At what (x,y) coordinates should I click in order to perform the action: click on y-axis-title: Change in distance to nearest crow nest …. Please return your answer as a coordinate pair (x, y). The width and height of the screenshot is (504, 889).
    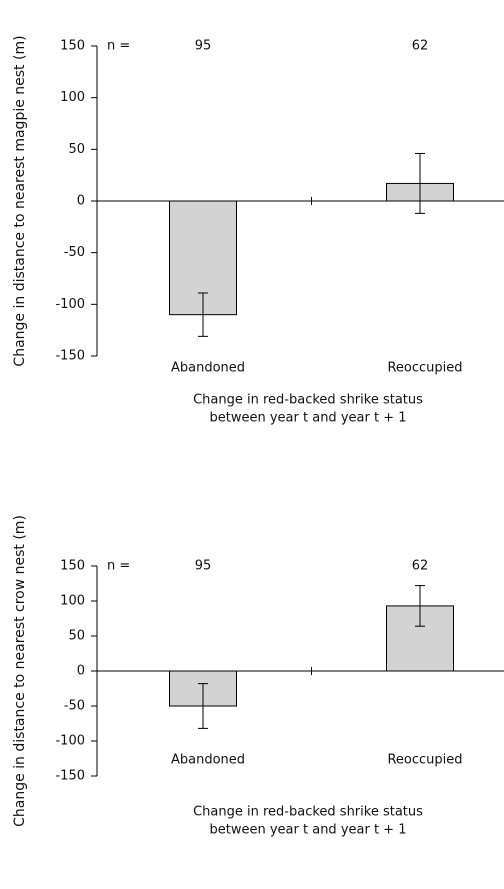
    Looking at the image, I should click on (20, 671).